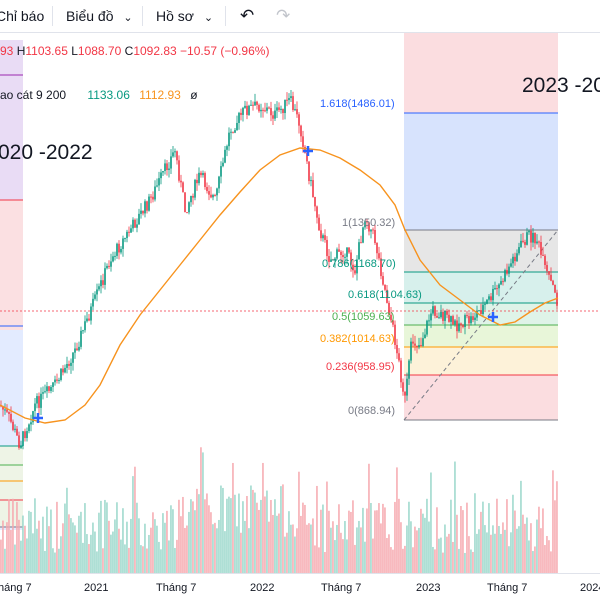 This screenshot has height=601, width=600. Describe the element at coordinates (561, 85) in the screenshot. I see `annotation-right: 2023 -20` at that location.